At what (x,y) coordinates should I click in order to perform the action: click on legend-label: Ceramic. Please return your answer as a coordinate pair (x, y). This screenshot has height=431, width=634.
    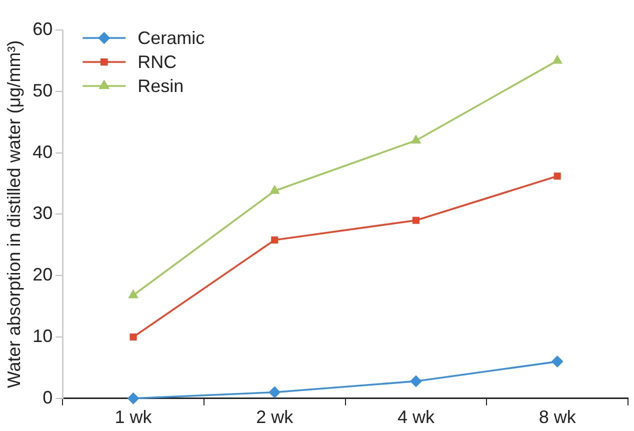
    Looking at the image, I should click on (171, 38).